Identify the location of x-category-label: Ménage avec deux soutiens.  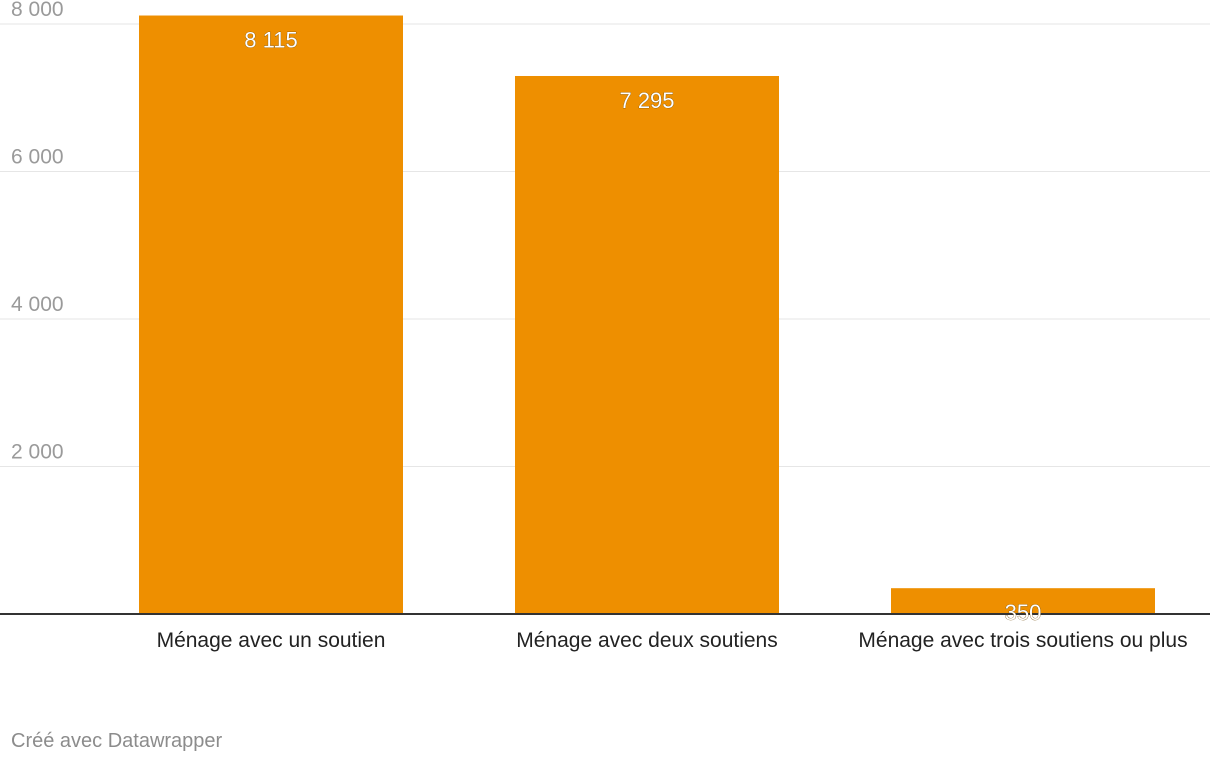
(647, 640).